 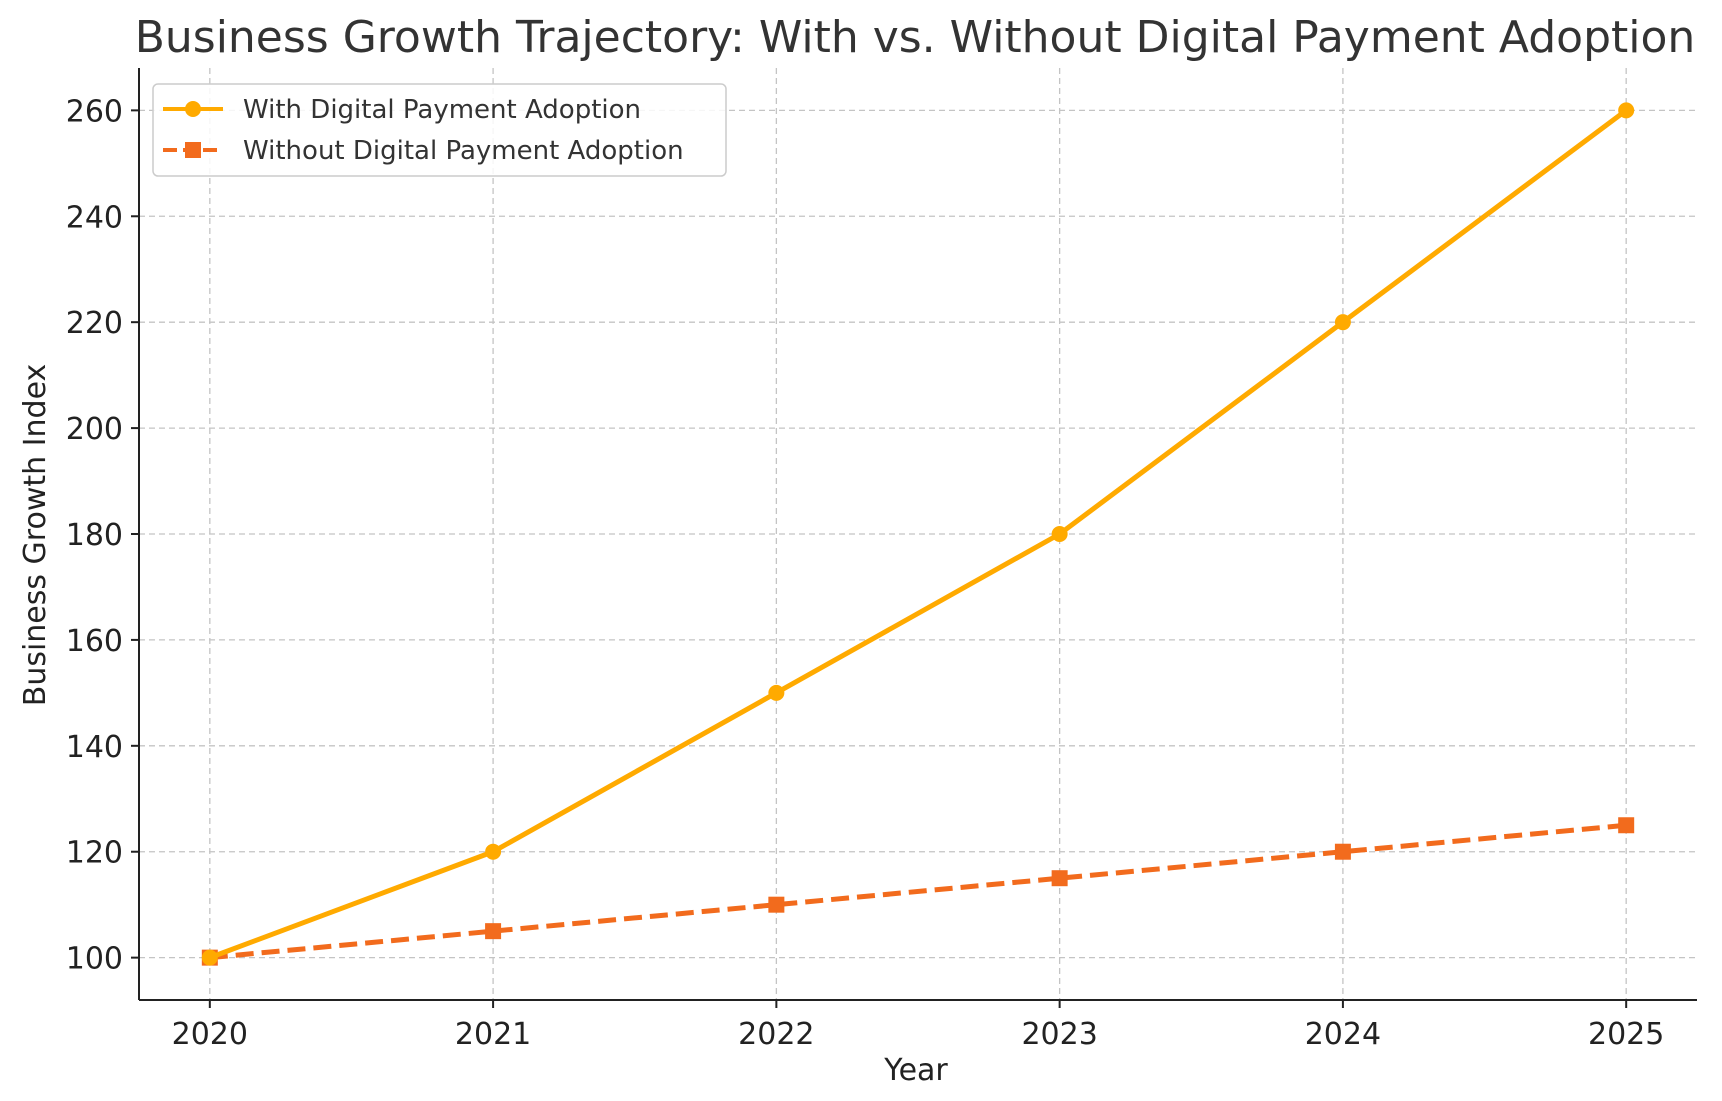 I want to click on x-tick-label: 2022, so click(x=776, y=1034).